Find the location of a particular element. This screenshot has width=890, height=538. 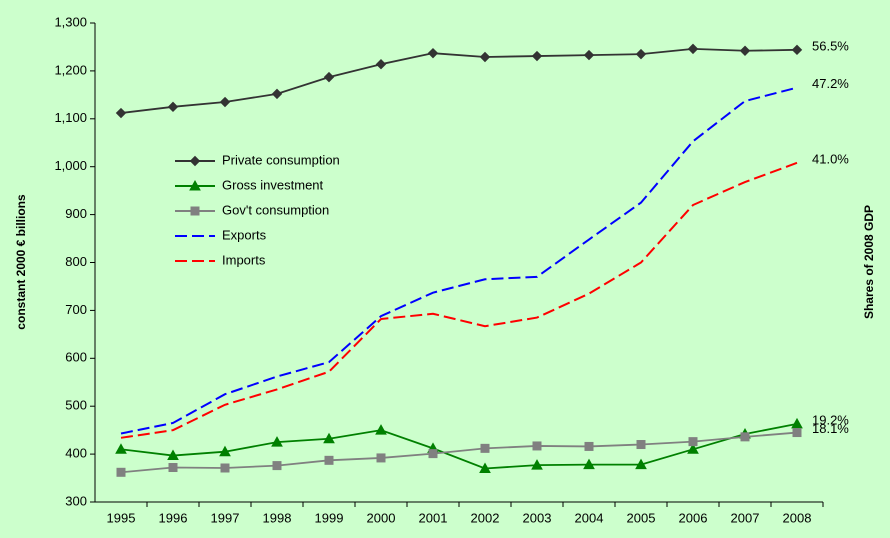

legend-label: Private consumption is located at coordinates (281, 159).